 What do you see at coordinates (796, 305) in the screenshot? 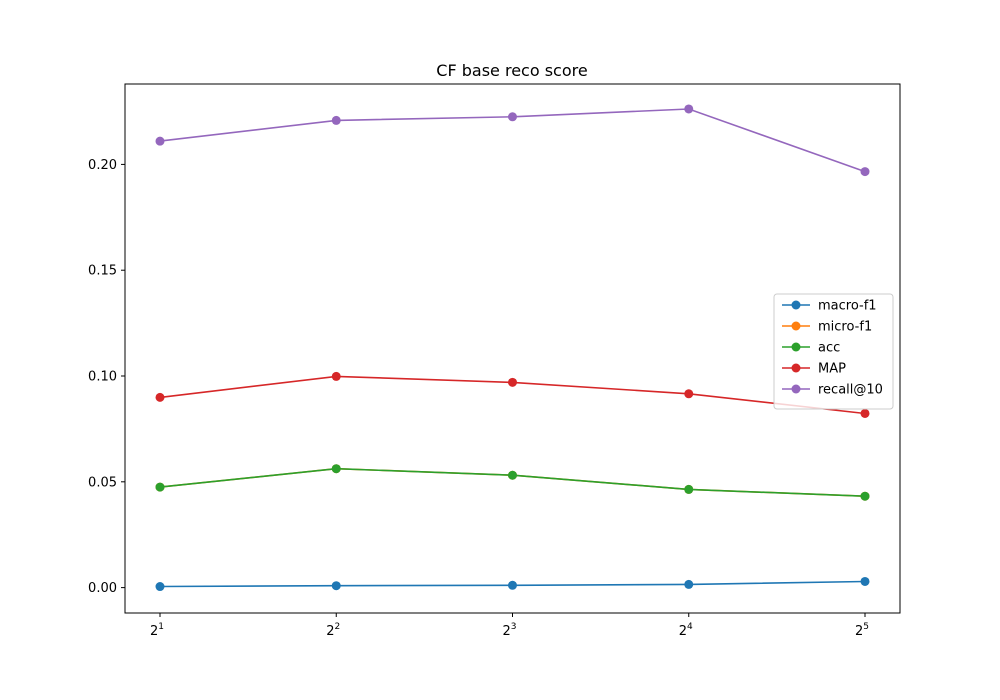
I see `legend-marker-macro-f1` at bounding box center [796, 305].